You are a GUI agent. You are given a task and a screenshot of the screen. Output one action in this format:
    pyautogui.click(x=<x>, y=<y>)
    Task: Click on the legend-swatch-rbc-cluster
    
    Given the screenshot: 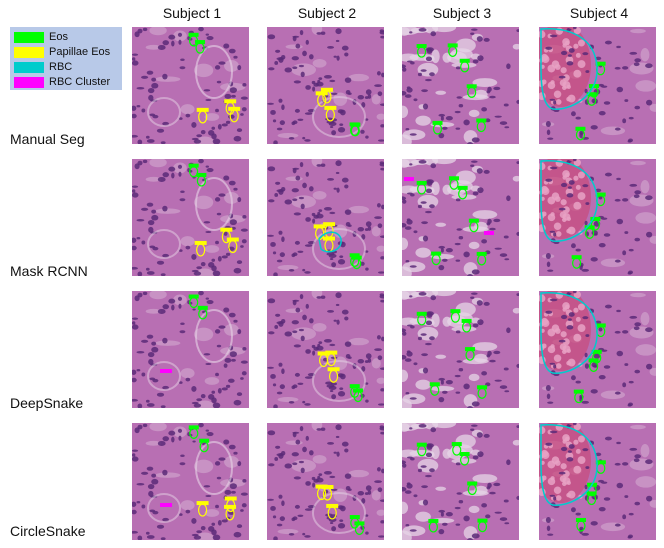 What is the action you would take?
    pyautogui.click(x=29, y=82)
    